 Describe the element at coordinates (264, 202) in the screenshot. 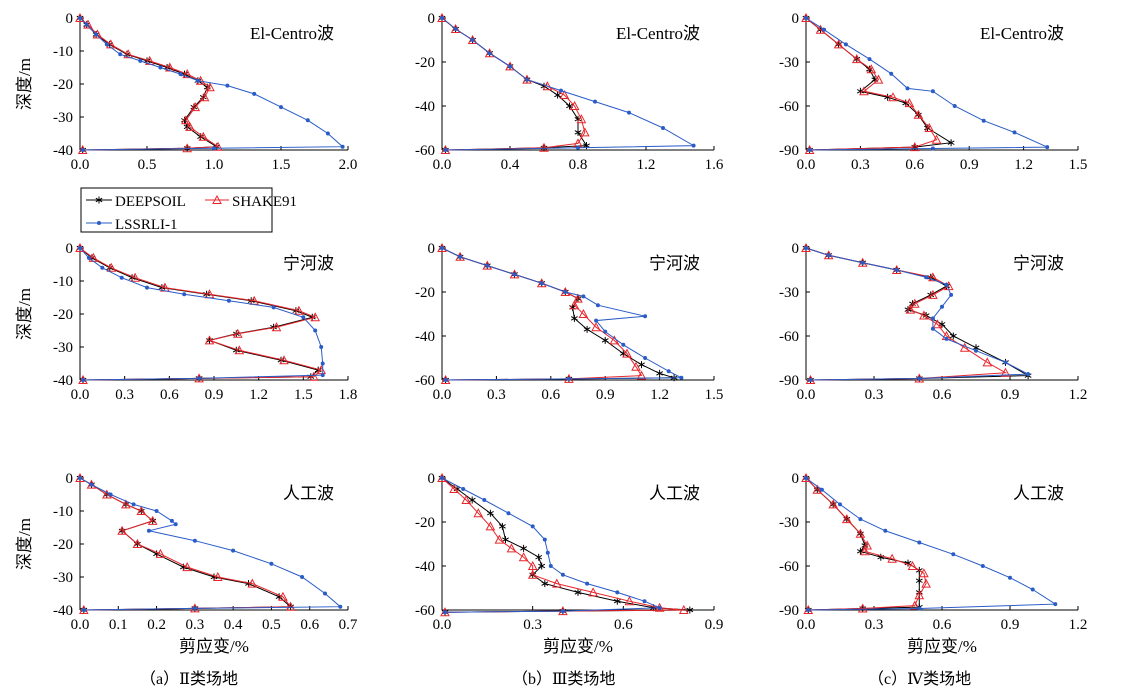

I see `legend-label-shake91: SHAKE91` at that location.